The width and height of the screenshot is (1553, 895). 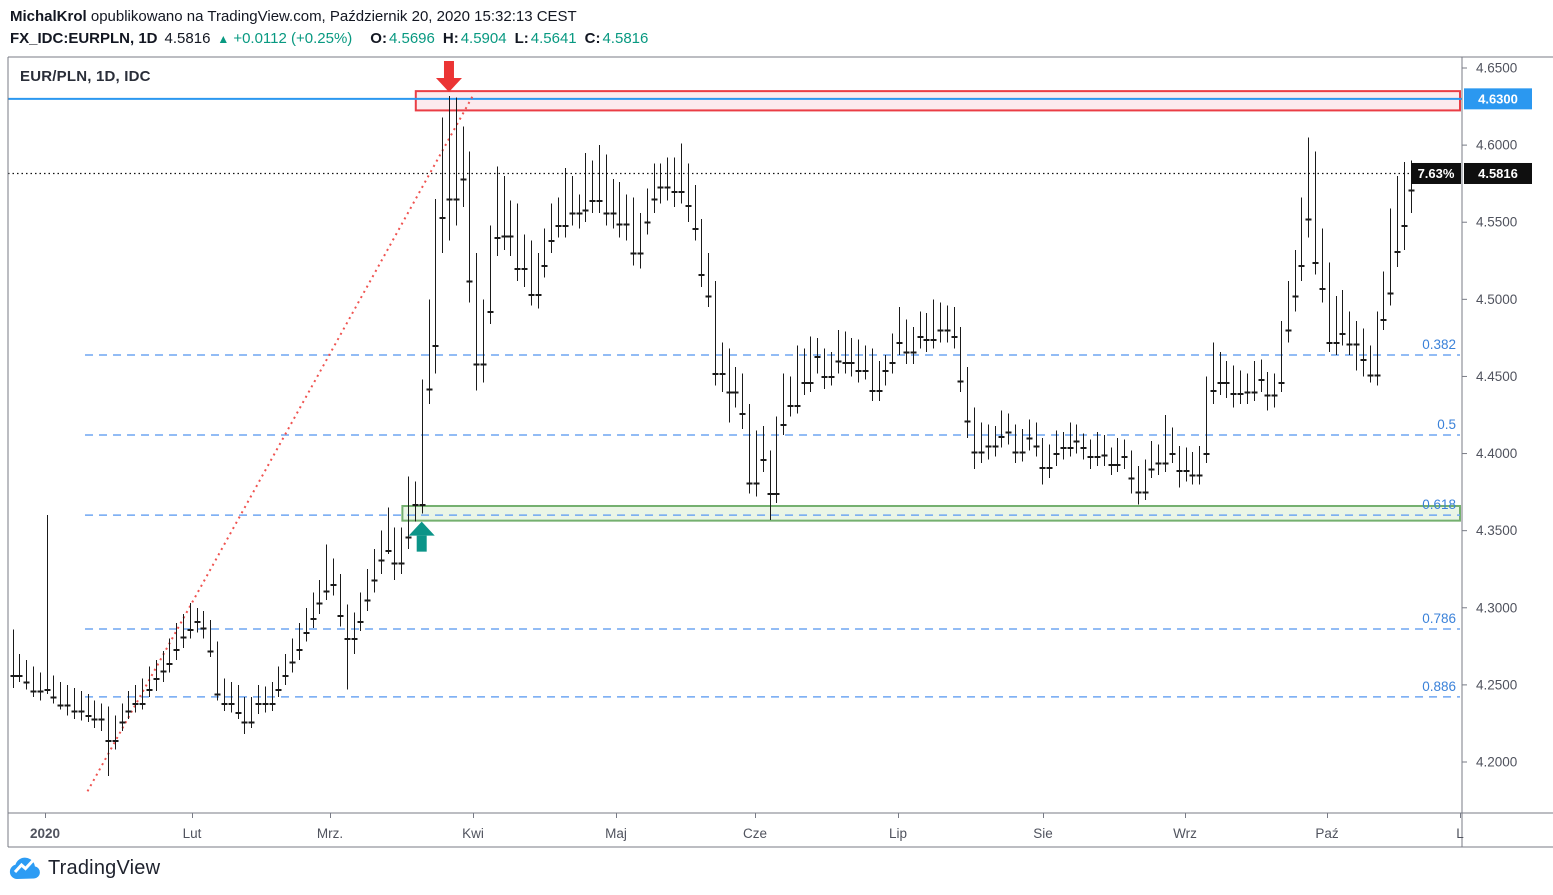 I want to click on svg-text: Sie, so click(x=1043, y=833).